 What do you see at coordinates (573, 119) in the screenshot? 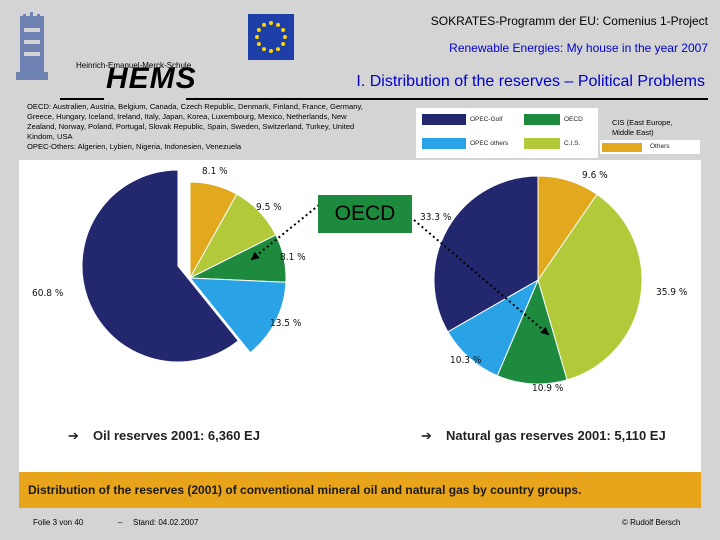
I see `legend-label-oecd: OECD` at bounding box center [573, 119].